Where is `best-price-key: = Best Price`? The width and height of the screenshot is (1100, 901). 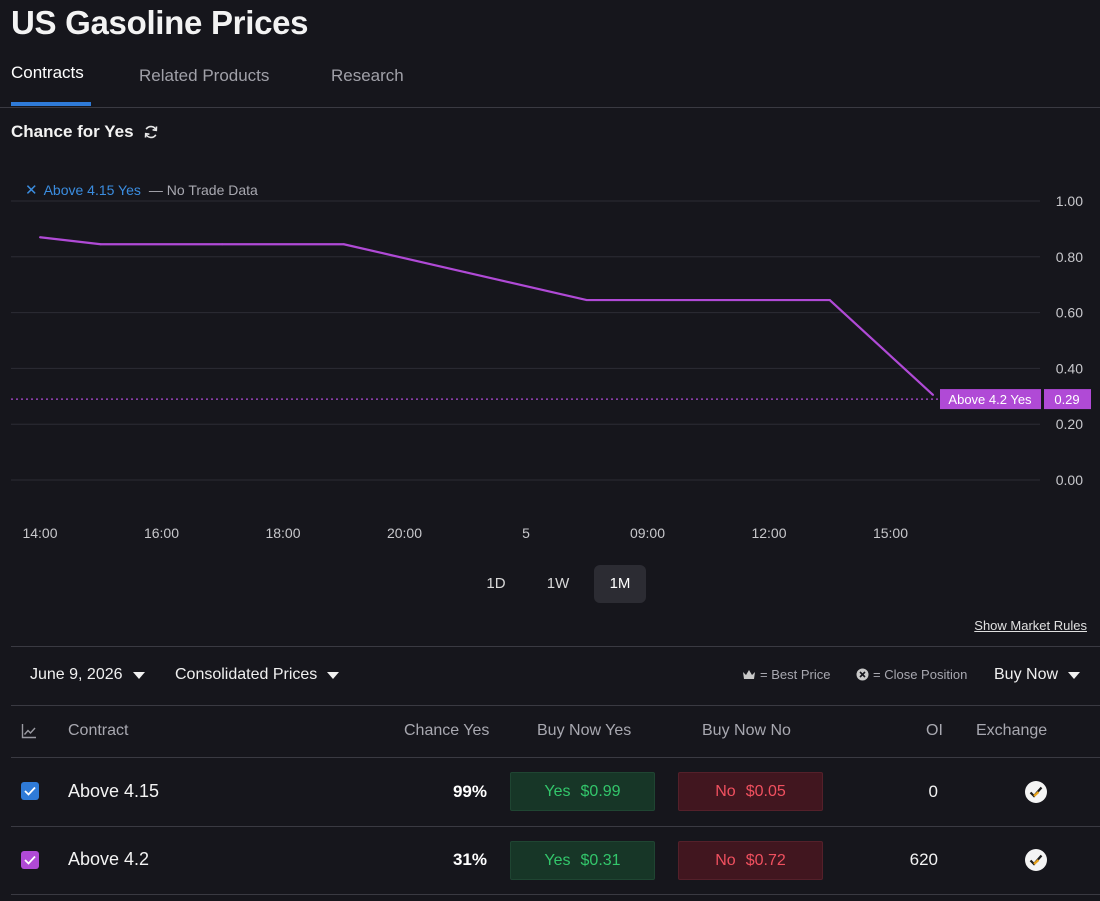 best-price-key: = Best Price is located at coordinates (786, 674).